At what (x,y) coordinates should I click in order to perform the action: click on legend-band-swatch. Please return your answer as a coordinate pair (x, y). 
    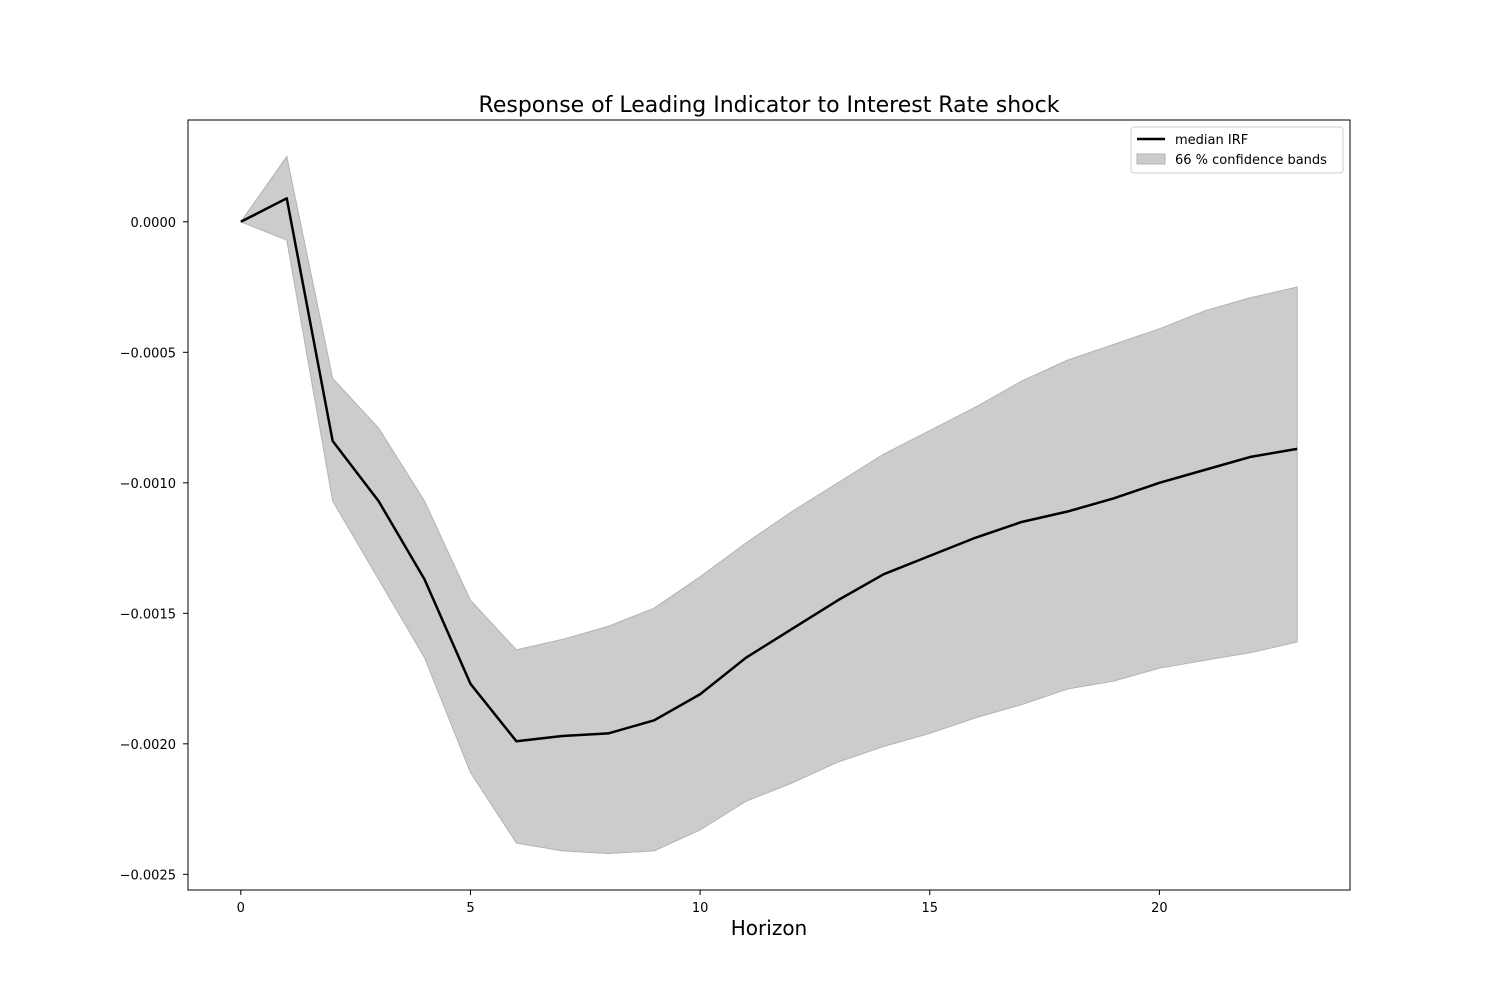
    Looking at the image, I should click on (1151, 159).